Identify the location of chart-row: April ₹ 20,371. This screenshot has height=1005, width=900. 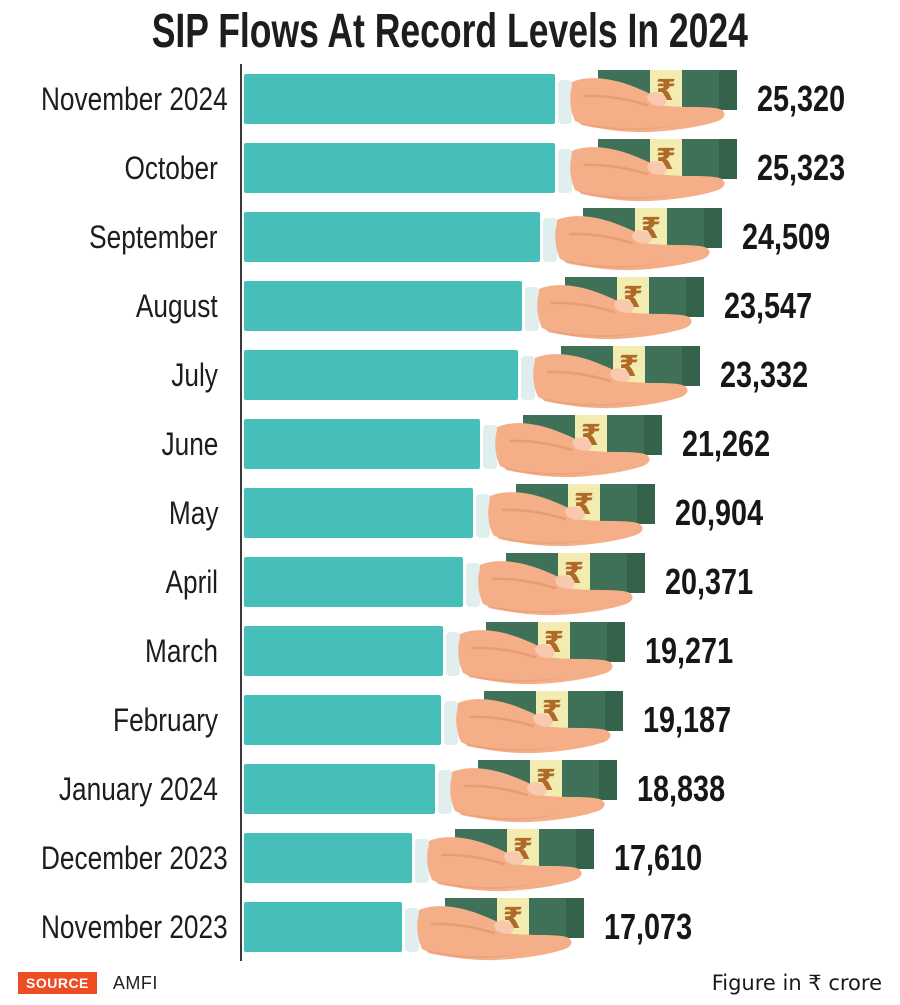
(450, 581).